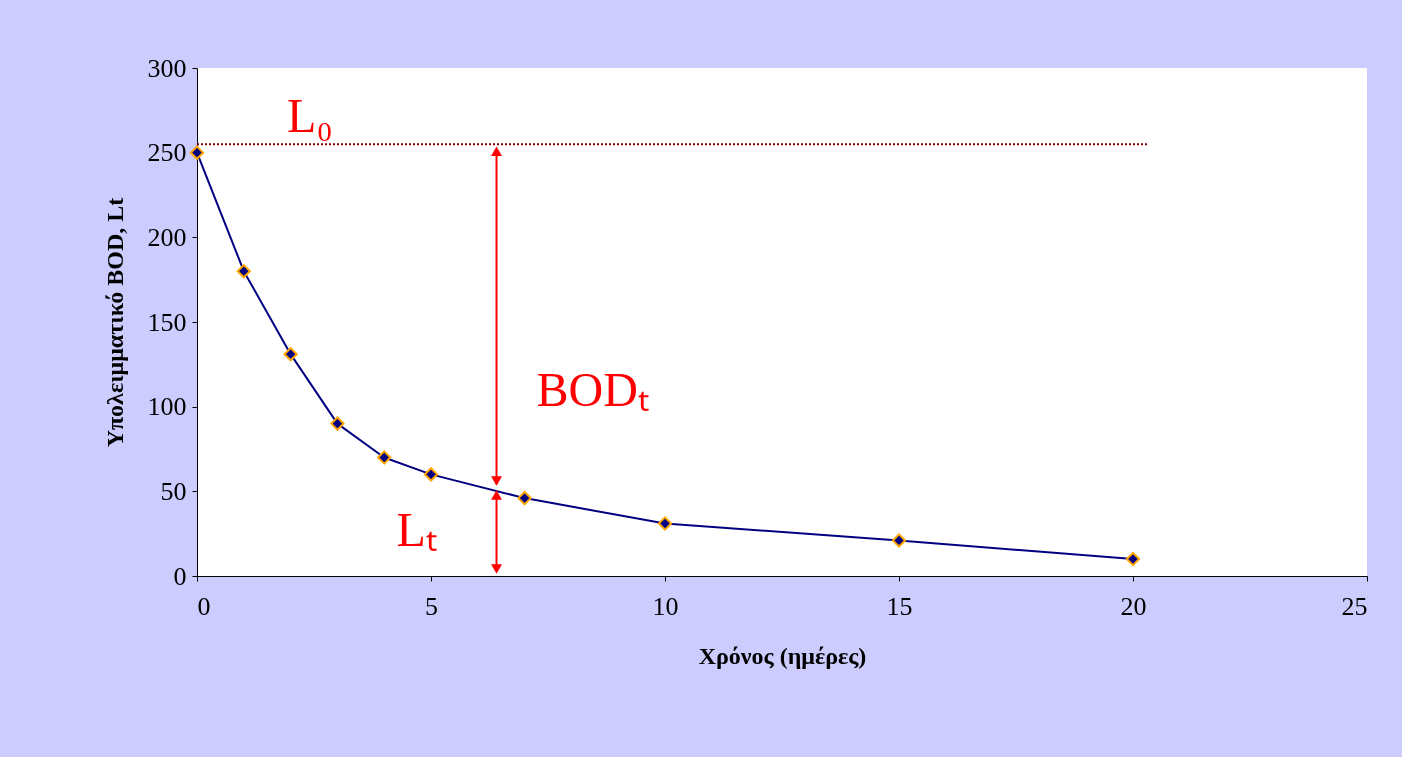 The width and height of the screenshot is (1402, 757). I want to click on x-tick-label: 15, so click(899, 606).